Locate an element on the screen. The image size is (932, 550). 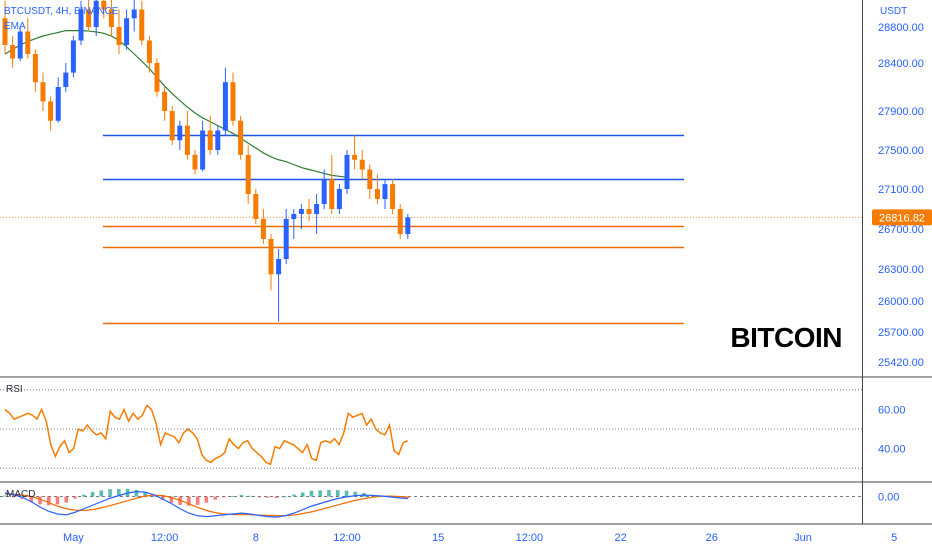
rsi-line is located at coordinates (206, 435).